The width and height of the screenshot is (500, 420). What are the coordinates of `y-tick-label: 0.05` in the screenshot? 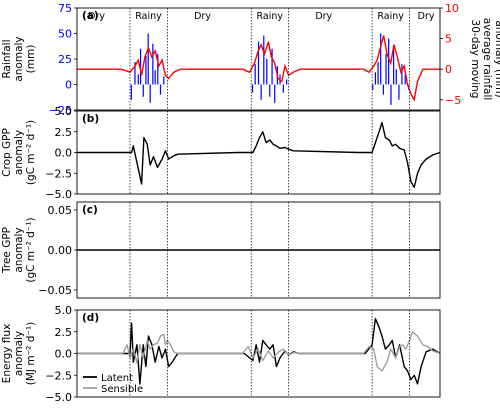 It's located at (60, 210).